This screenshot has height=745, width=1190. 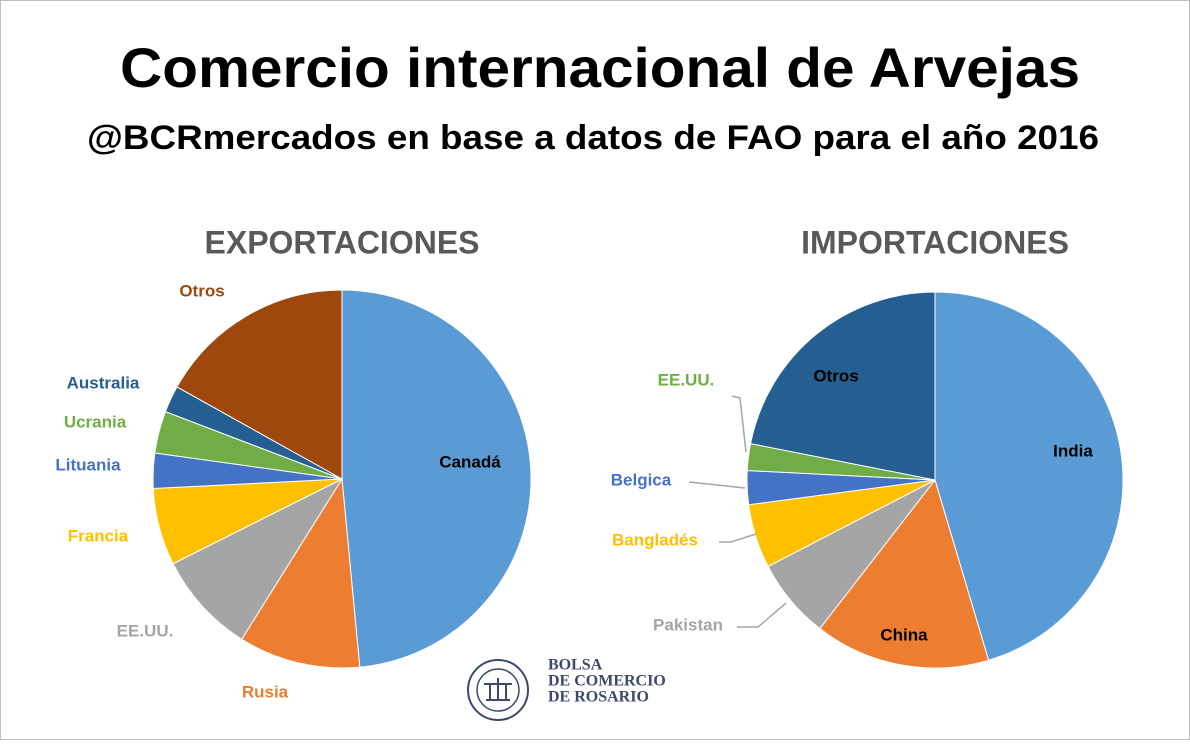 What do you see at coordinates (935, 242) in the screenshot?
I see `pie-title: IMPORTACIONES` at bounding box center [935, 242].